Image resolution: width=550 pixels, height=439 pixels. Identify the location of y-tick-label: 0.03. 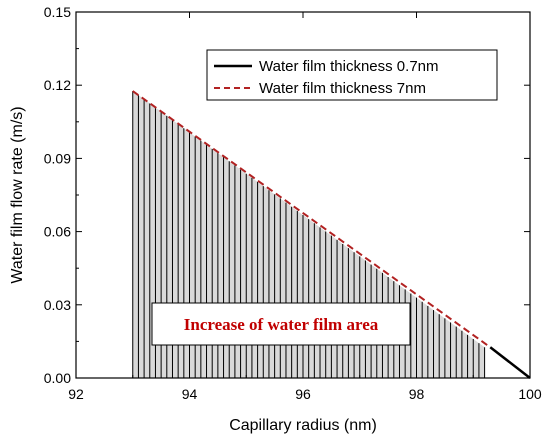
(57, 305).